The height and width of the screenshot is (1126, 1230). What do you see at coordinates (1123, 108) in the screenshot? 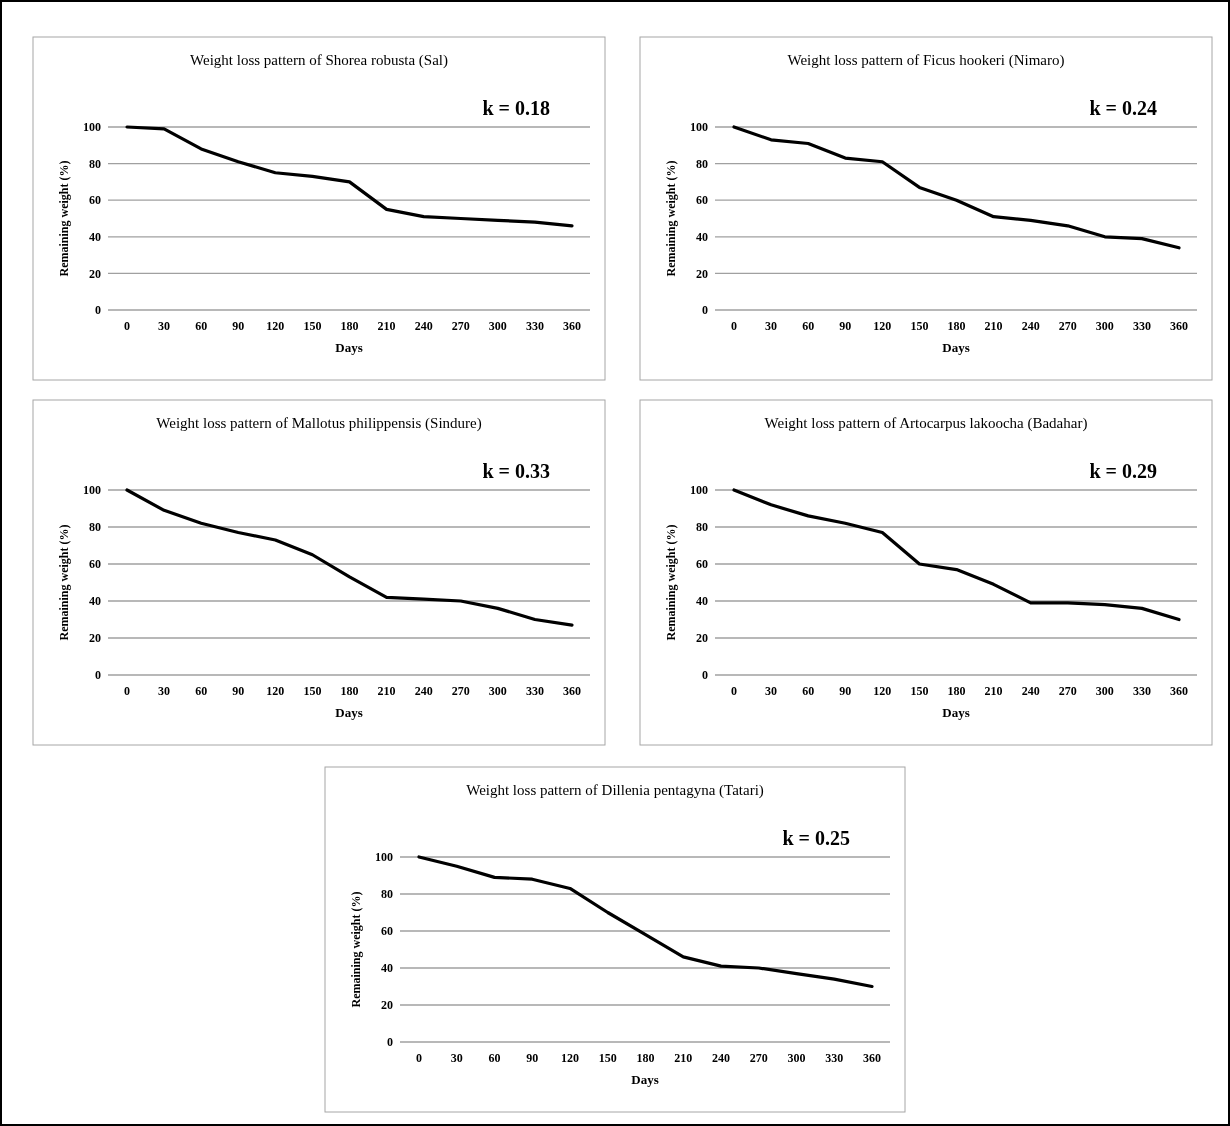
I see `text: k = 0.24` at bounding box center [1123, 108].